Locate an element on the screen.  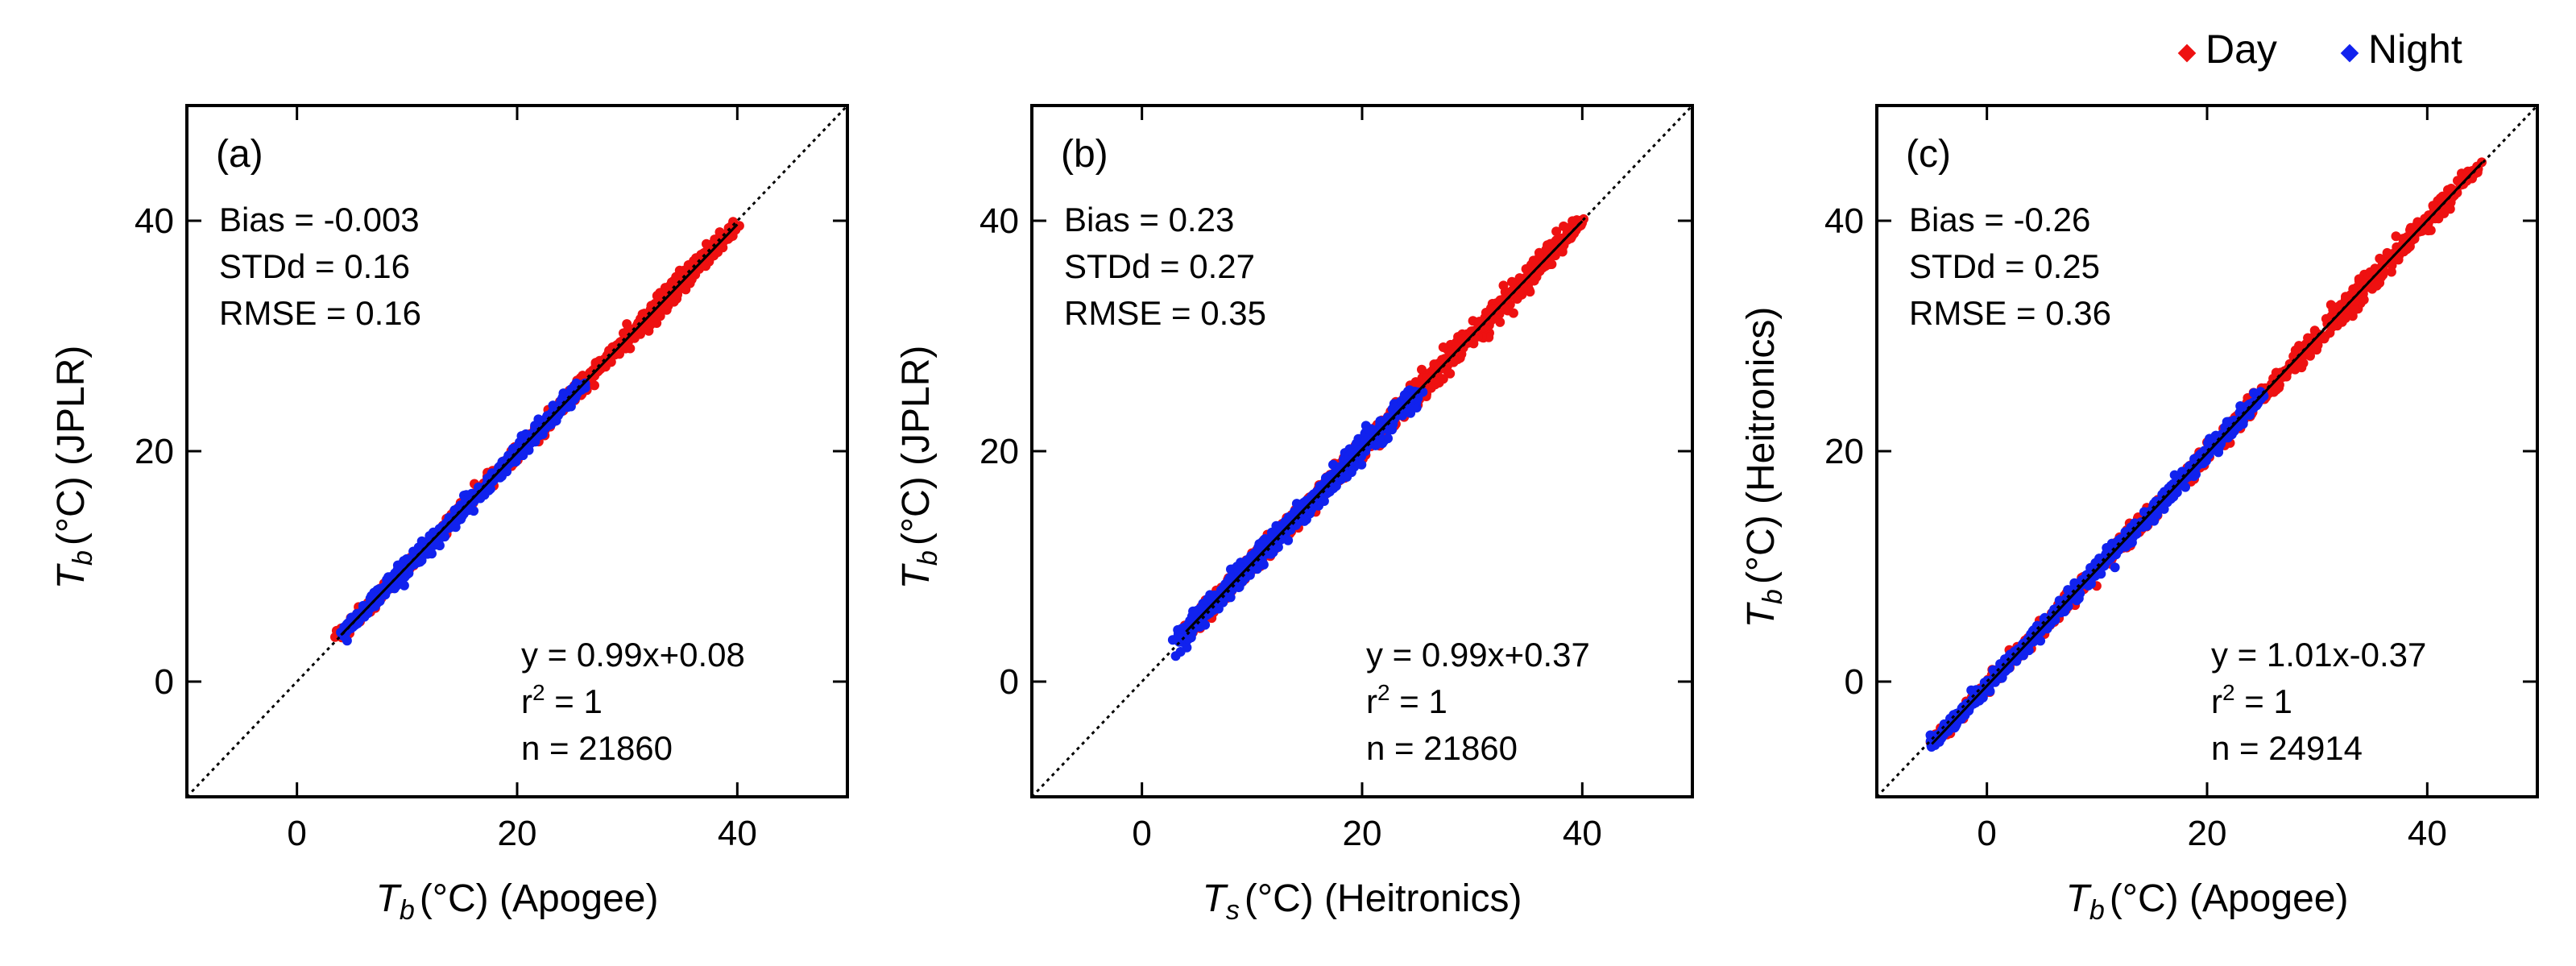
legend-marker-day is located at coordinates (2187, 53).